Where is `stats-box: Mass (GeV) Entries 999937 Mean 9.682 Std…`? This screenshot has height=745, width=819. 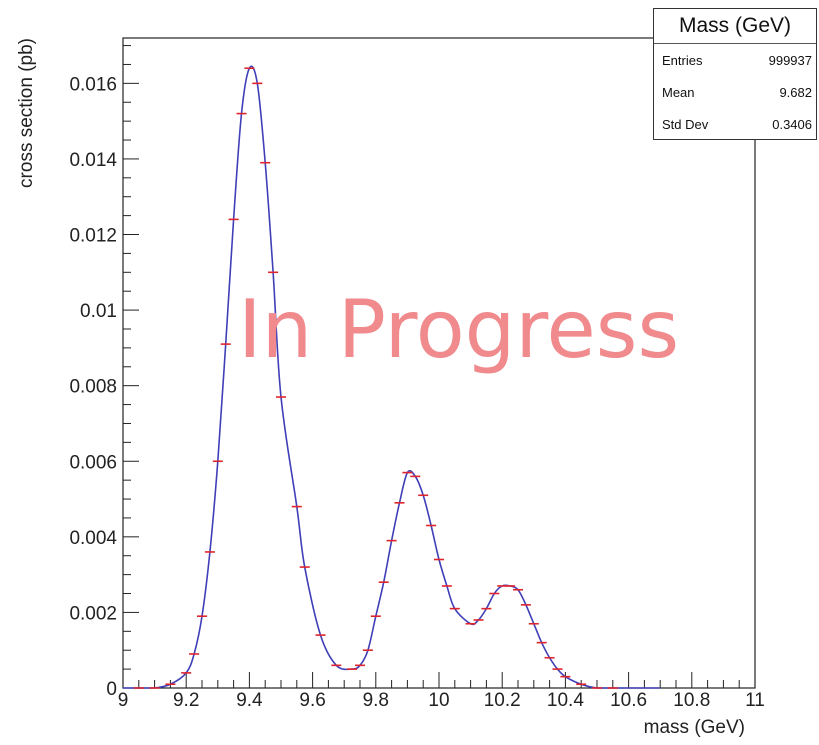
stats-box: Mass (GeV) Entries 999937 Mean 9.682 Std… is located at coordinates (735, 74).